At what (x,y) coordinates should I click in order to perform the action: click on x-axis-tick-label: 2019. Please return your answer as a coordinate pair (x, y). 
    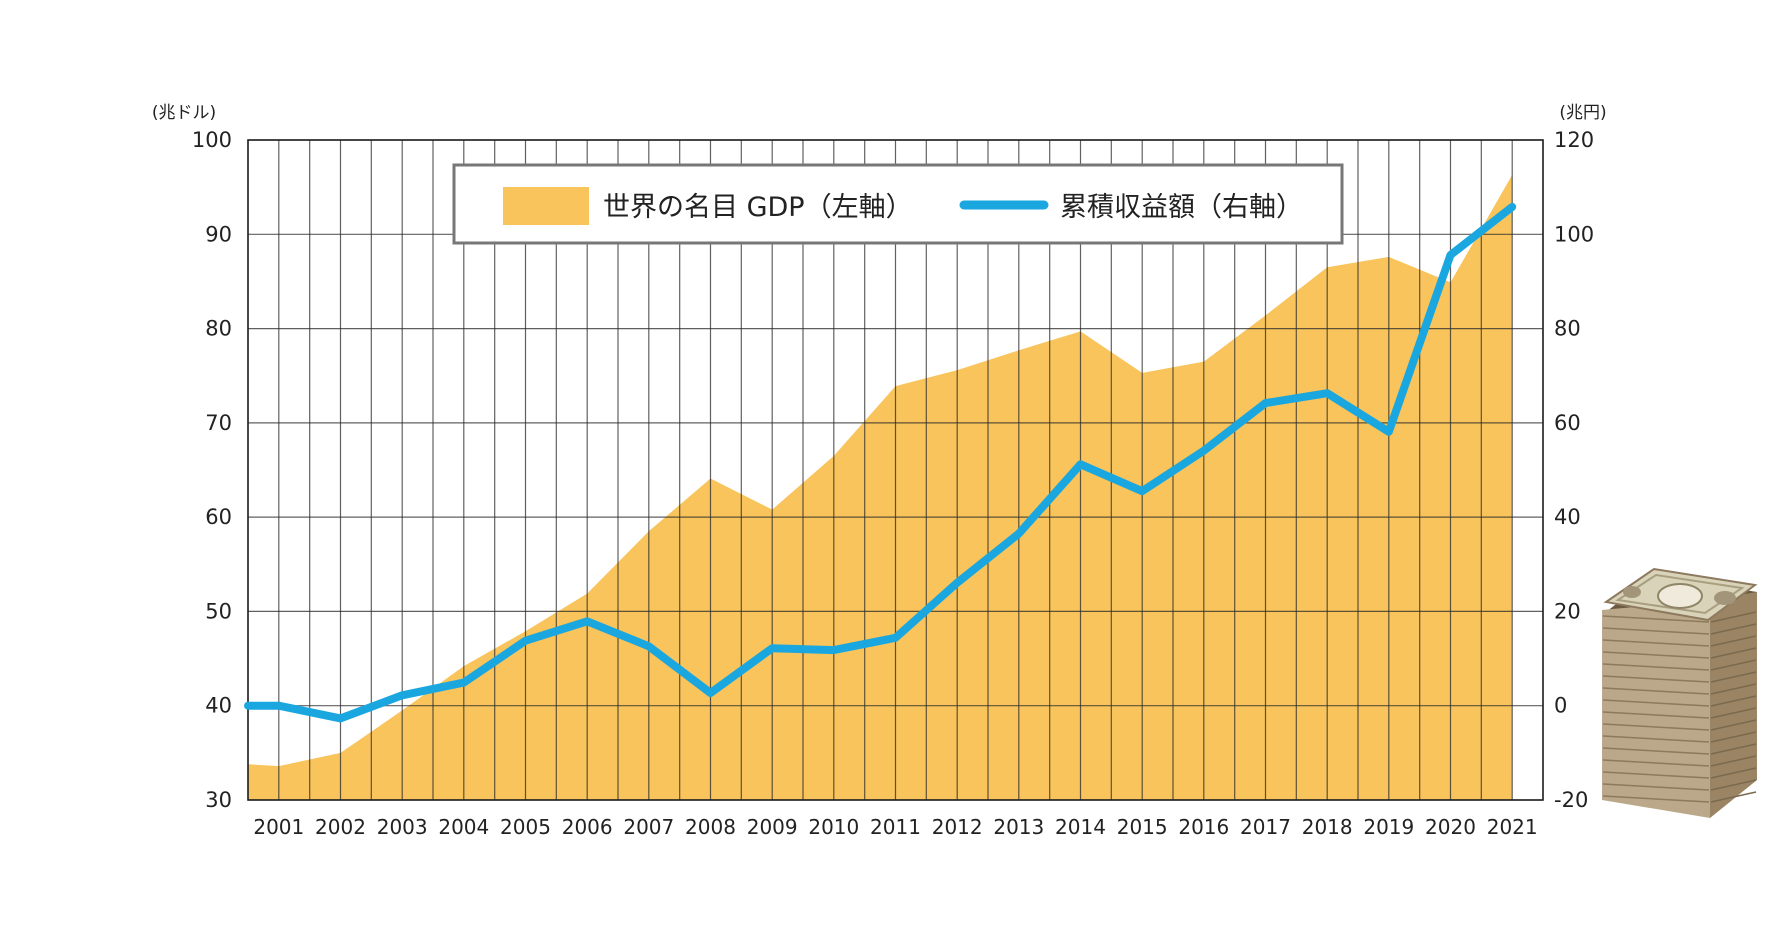
    Looking at the image, I should click on (1388, 827).